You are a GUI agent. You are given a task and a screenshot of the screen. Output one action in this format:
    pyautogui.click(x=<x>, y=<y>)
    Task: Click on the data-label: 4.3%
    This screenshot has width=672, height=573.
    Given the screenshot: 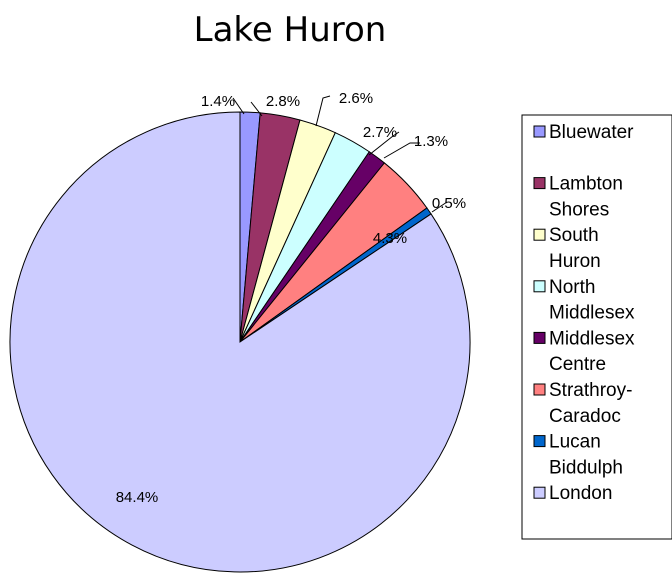 What is the action you would take?
    pyautogui.click(x=390, y=238)
    